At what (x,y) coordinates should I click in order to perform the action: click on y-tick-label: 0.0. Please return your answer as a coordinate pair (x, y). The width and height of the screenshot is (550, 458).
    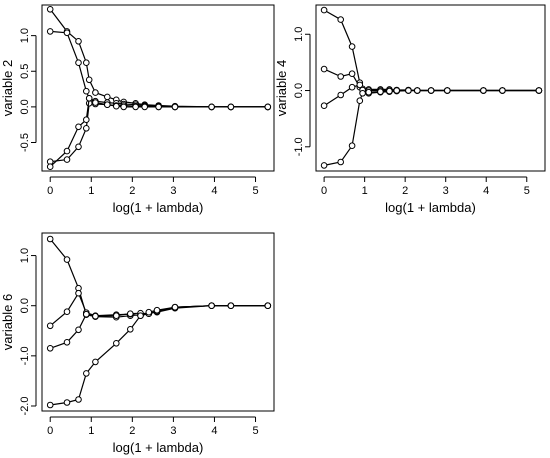
    Looking at the image, I should click on (299, 90).